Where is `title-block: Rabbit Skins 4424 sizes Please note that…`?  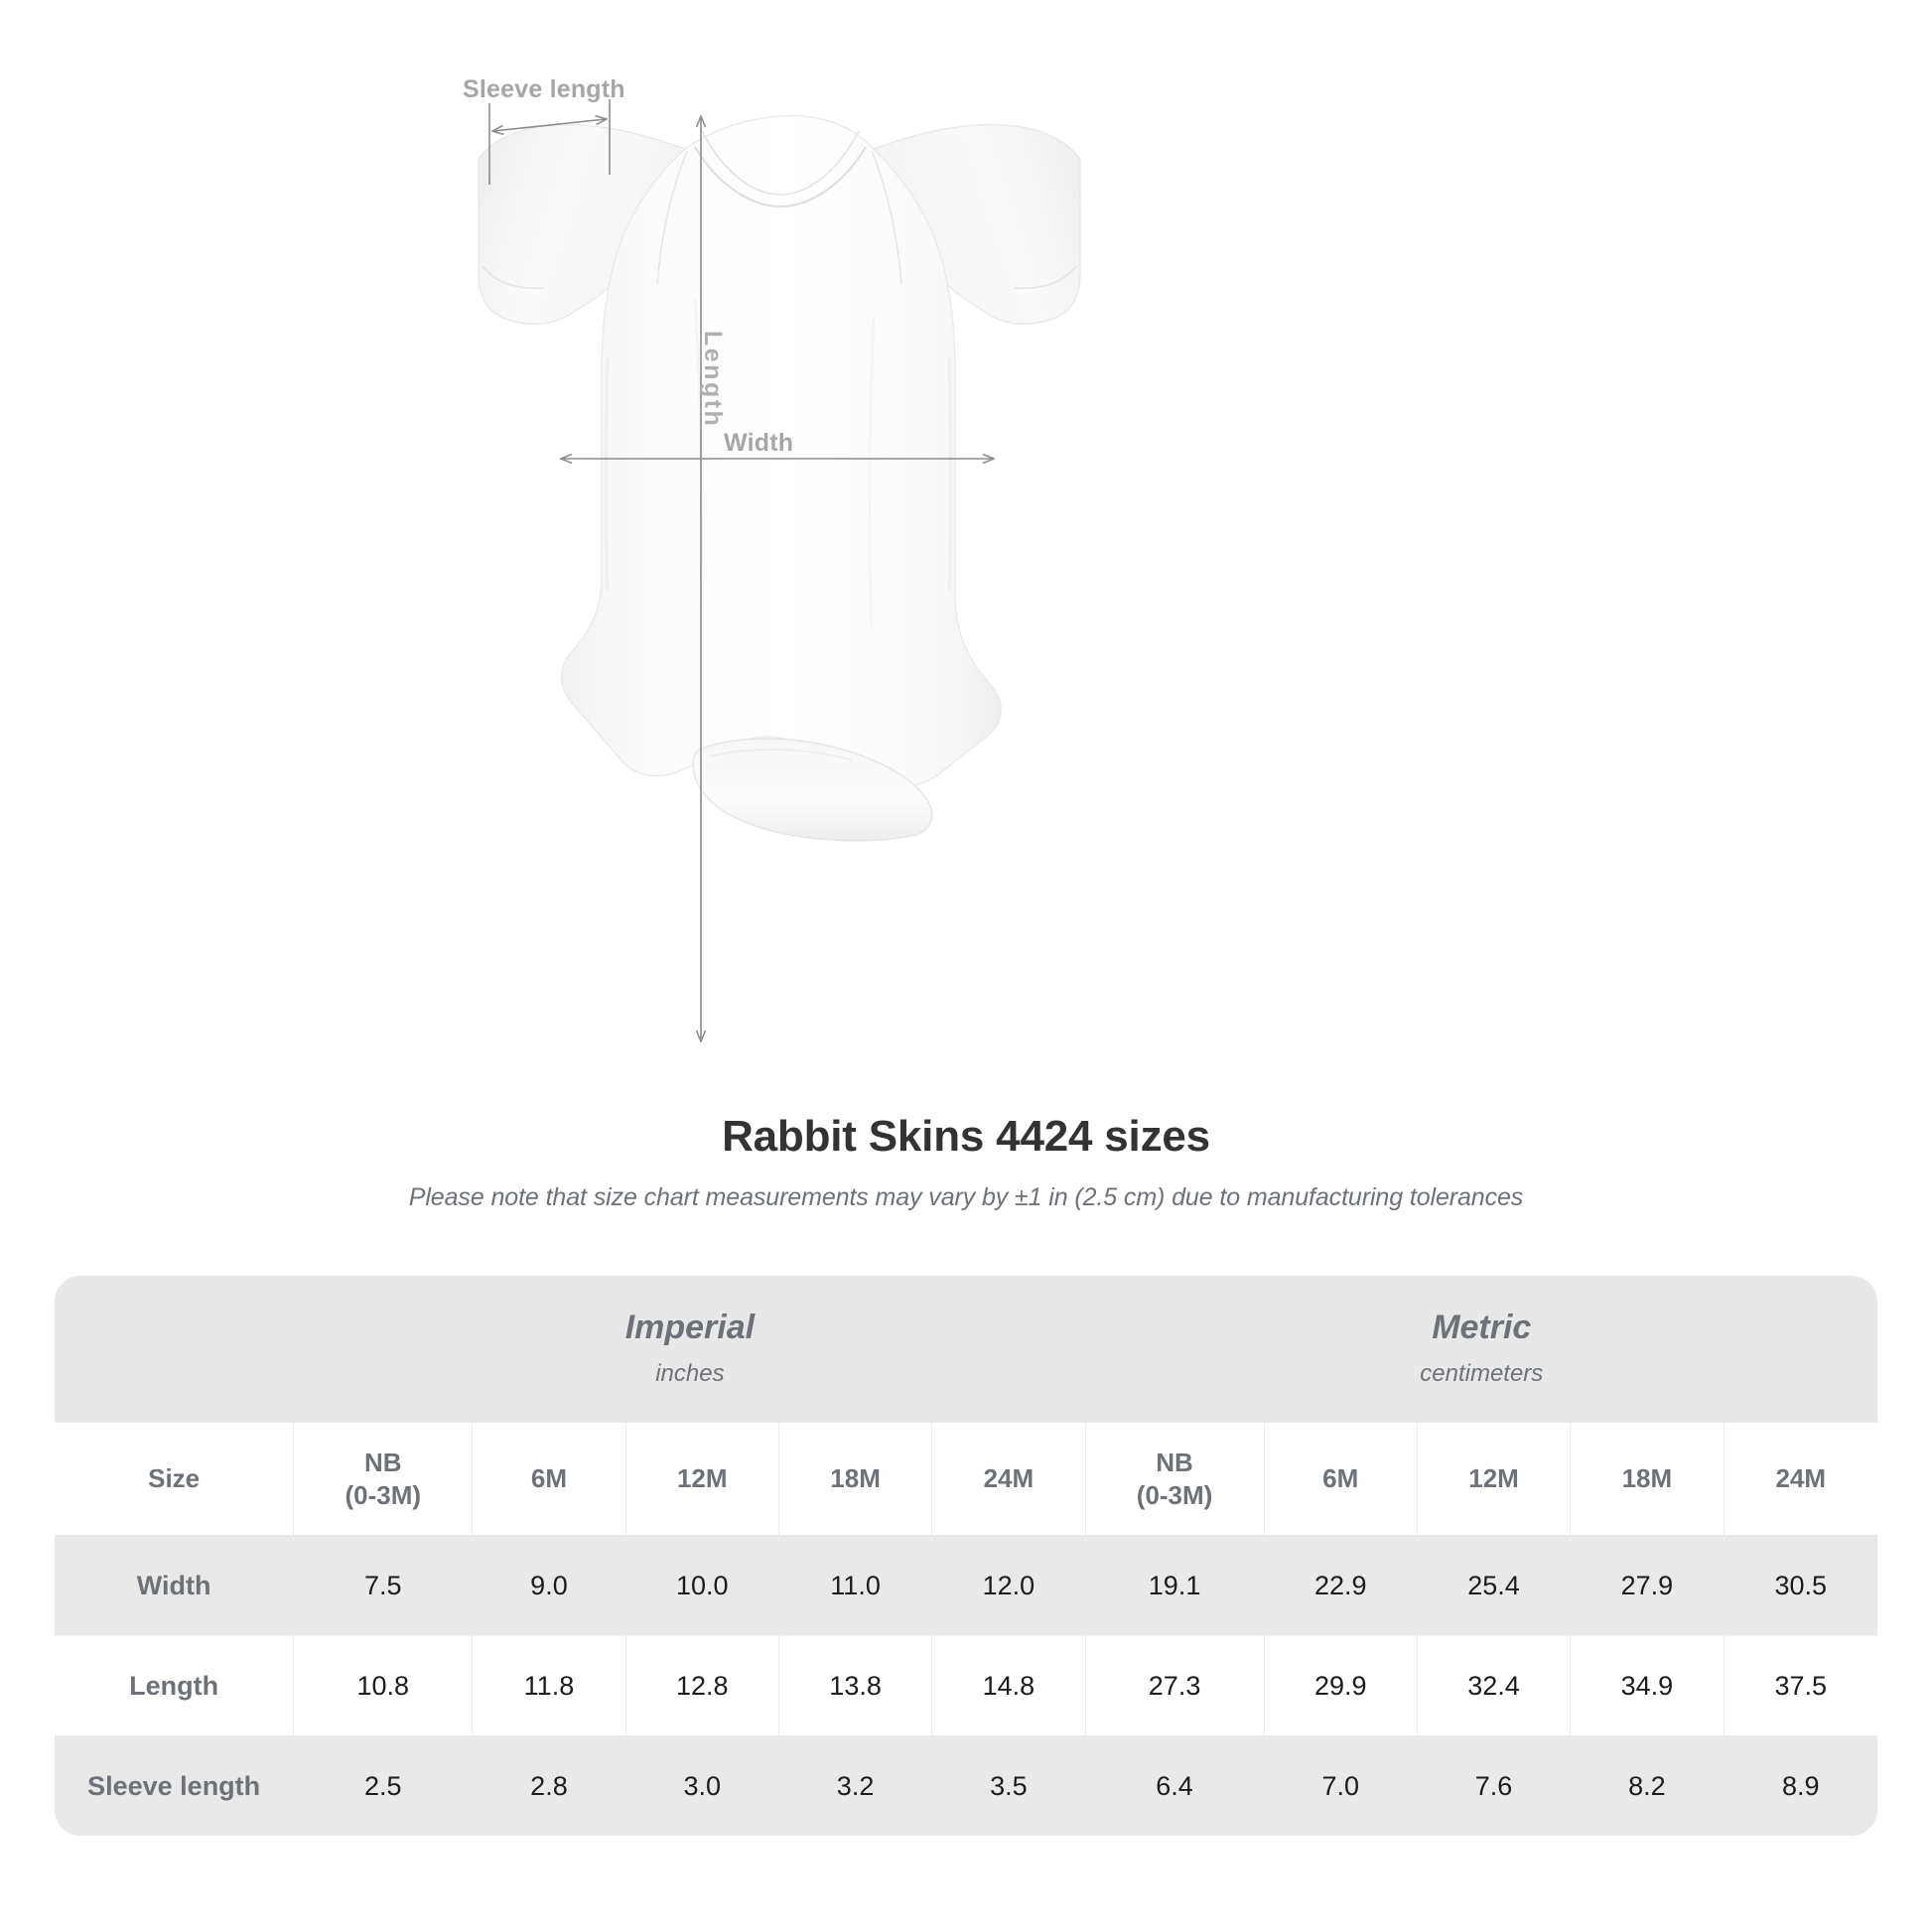
title-block: Rabbit Skins 4424 sizes Please note that… is located at coordinates (966, 1162).